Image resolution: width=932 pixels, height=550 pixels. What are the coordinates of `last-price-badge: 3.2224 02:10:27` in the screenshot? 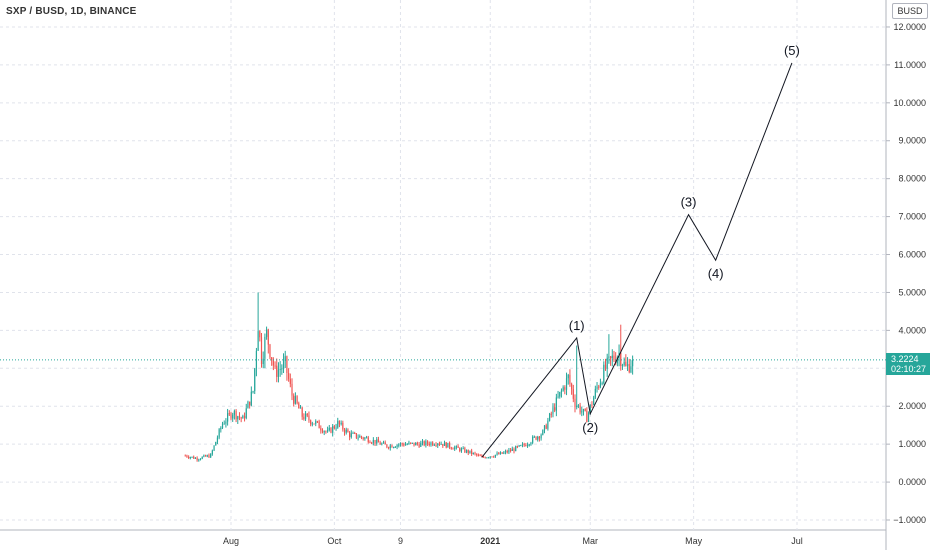 It's located at (908, 363).